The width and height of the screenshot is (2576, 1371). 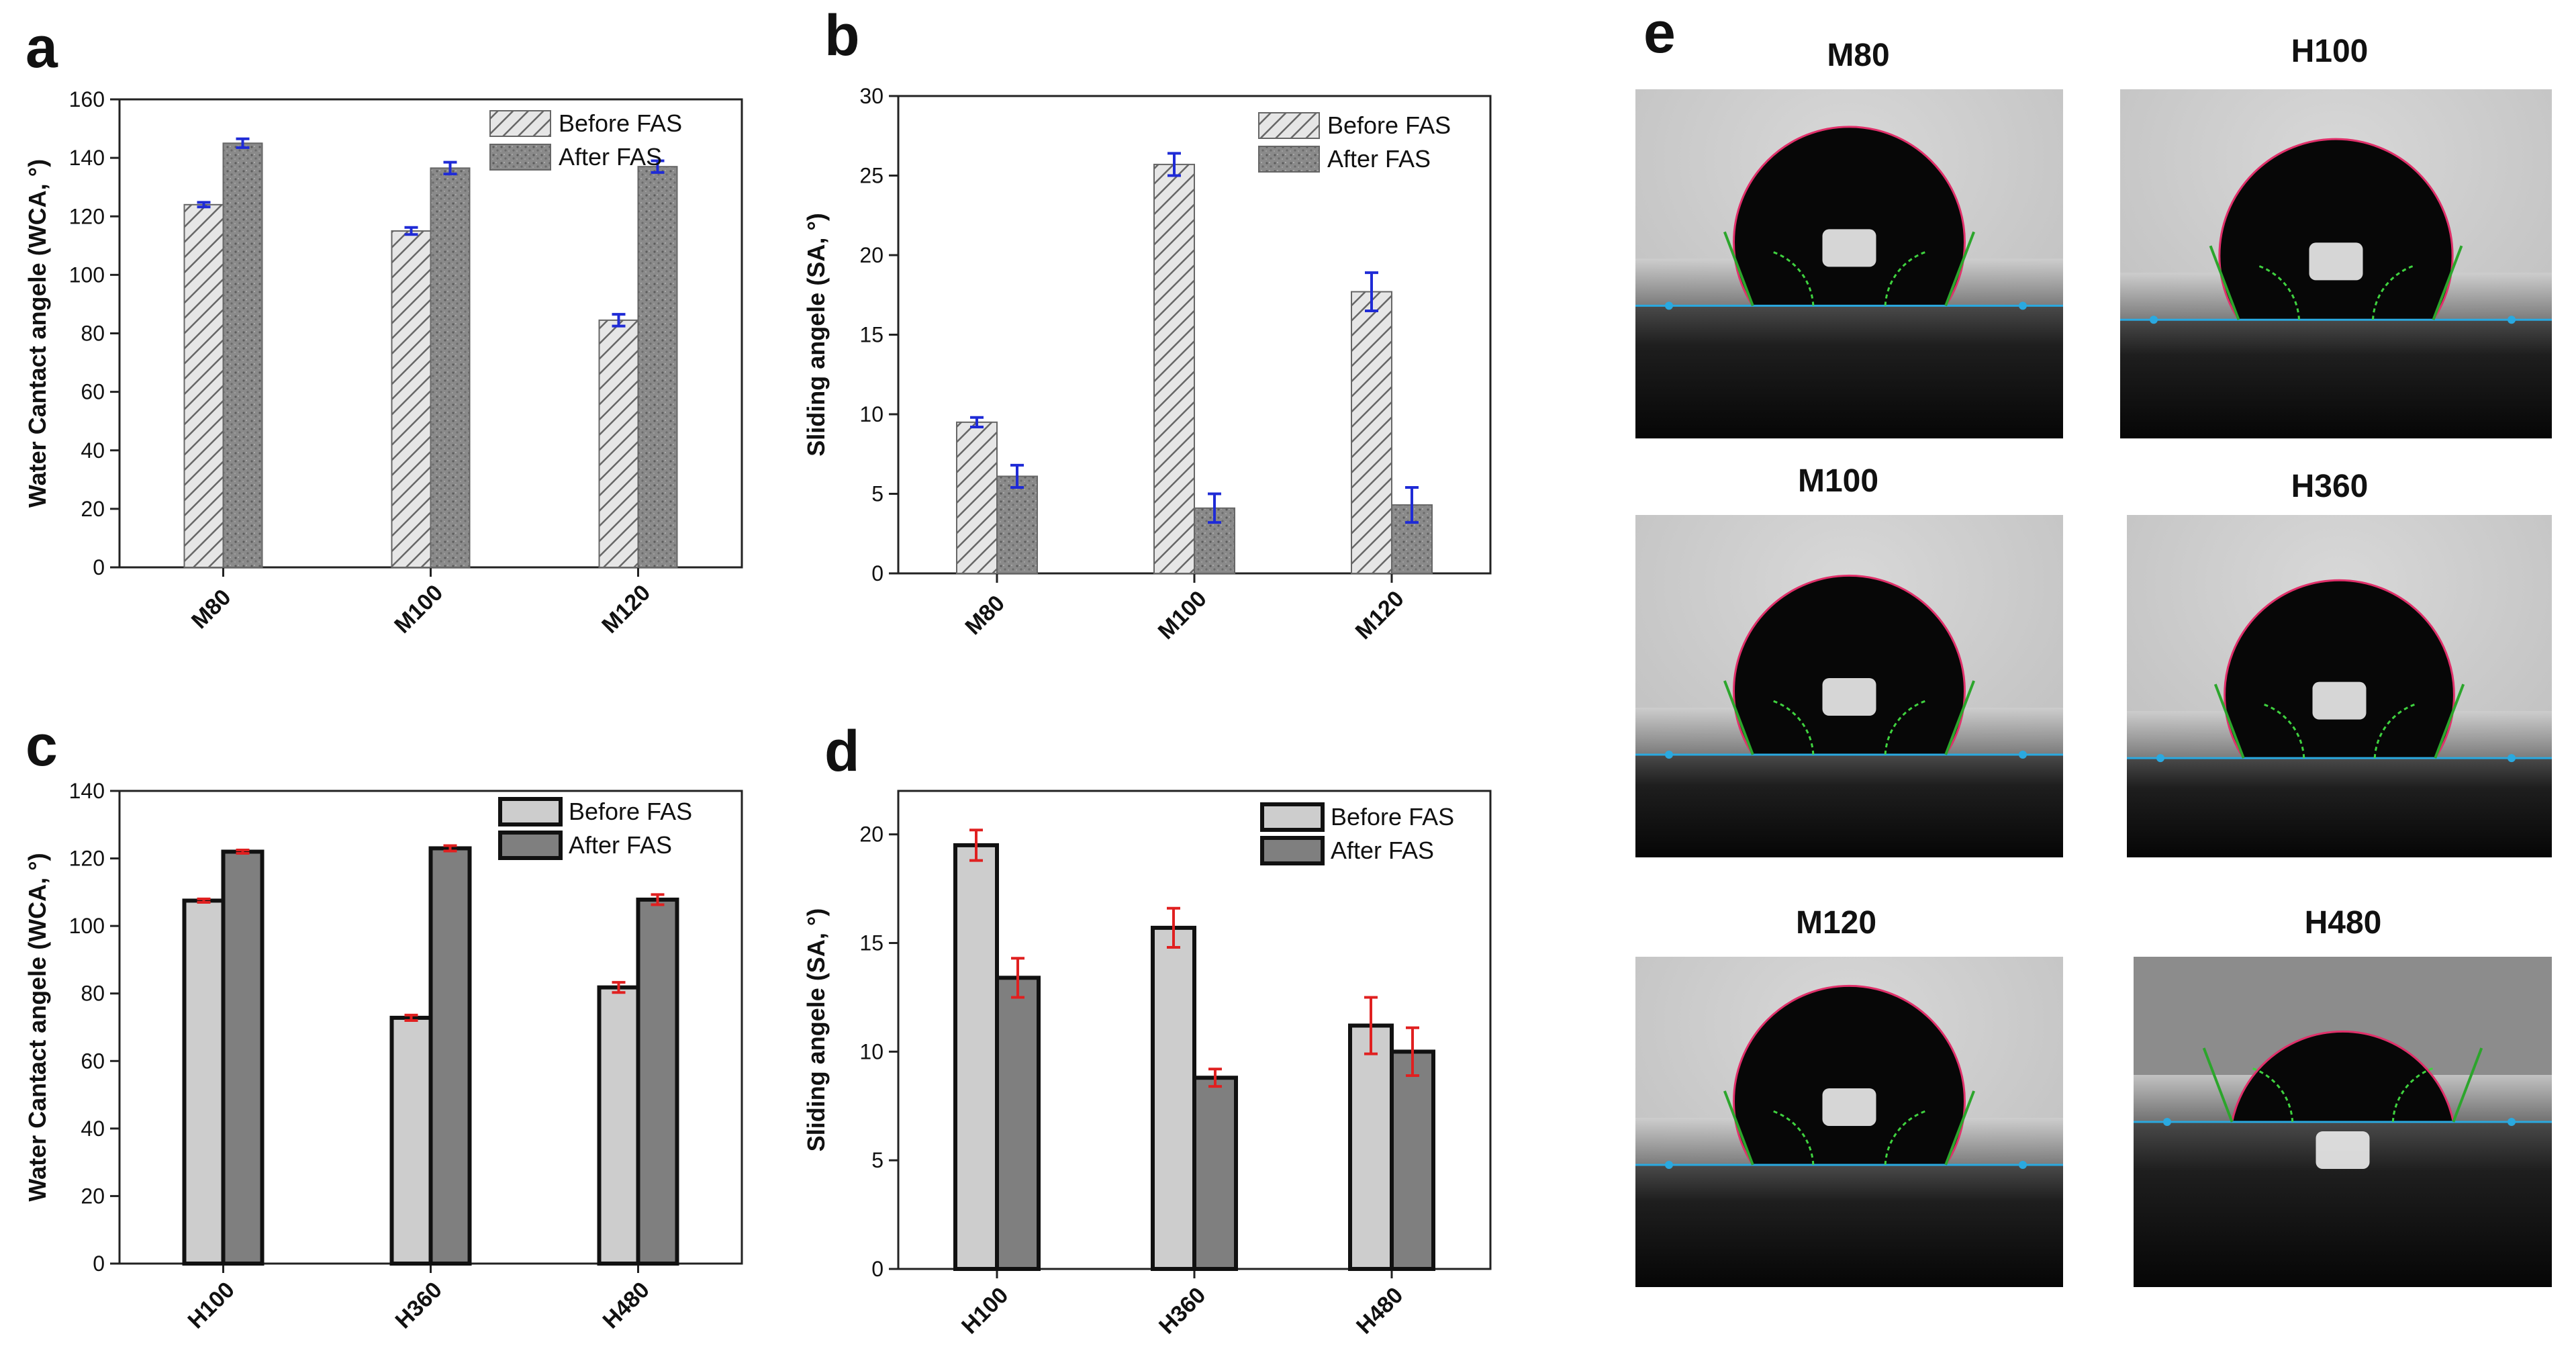 I want to click on y-tick-label-d-4: 20, so click(x=871, y=834).